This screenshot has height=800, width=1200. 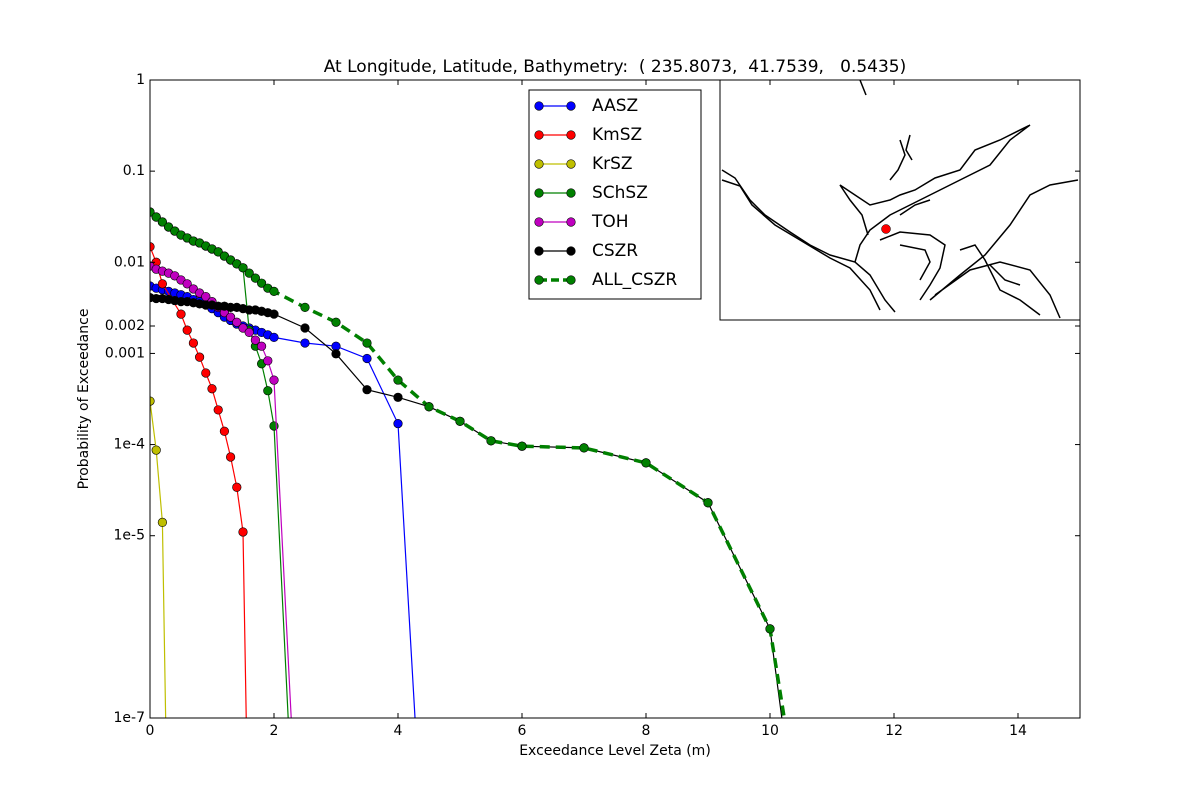 I want to click on x-axis-label: Exceedance Level Zeta (m), so click(x=615, y=751).